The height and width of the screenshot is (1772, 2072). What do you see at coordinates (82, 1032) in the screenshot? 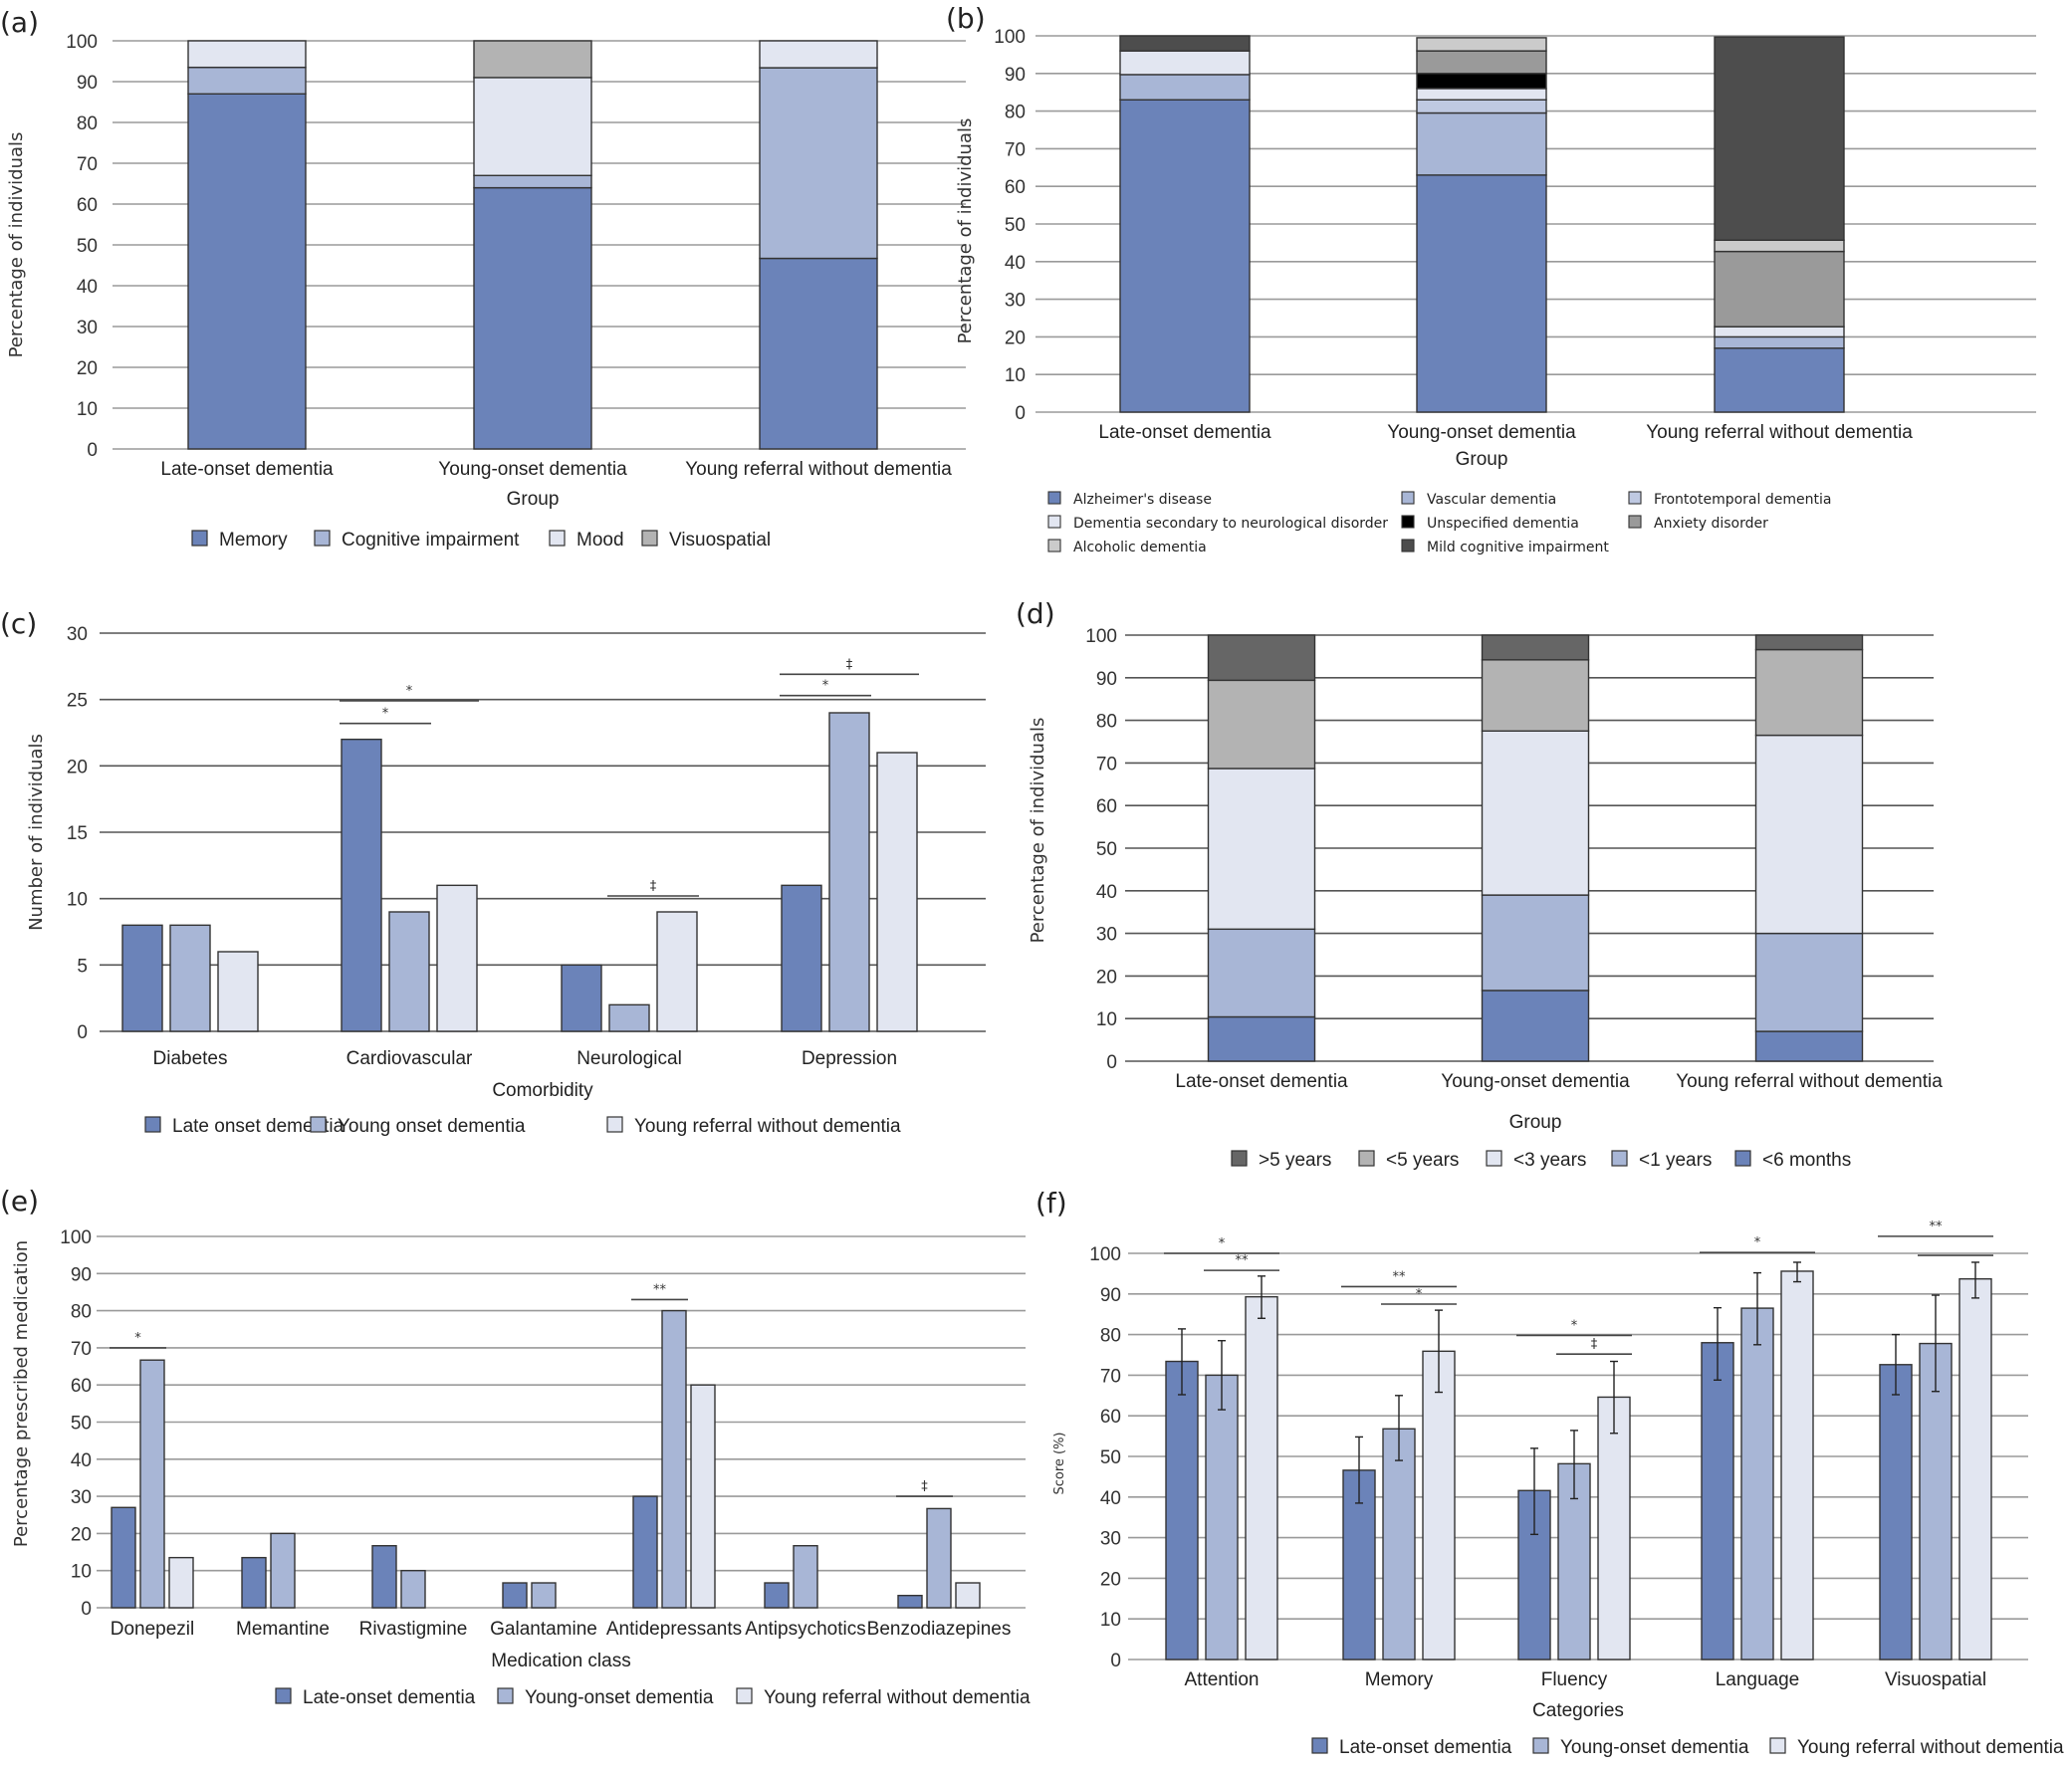
I see `y-tick-label: 0` at bounding box center [82, 1032].